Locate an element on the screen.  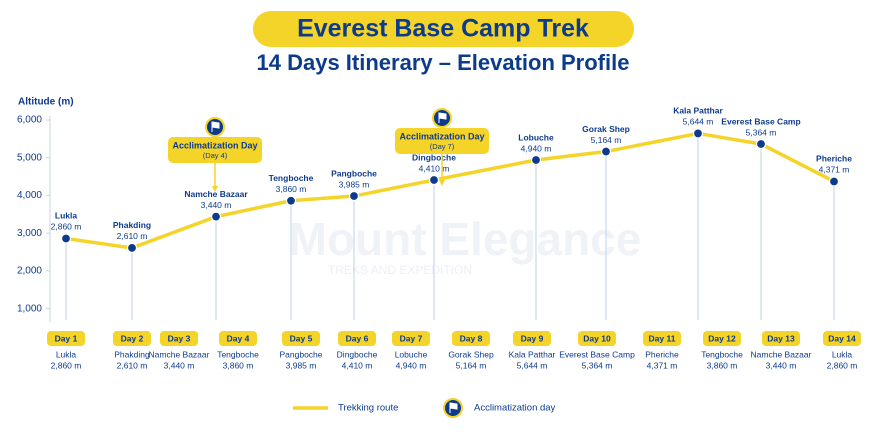
title-pill is located at coordinates (443, 29).